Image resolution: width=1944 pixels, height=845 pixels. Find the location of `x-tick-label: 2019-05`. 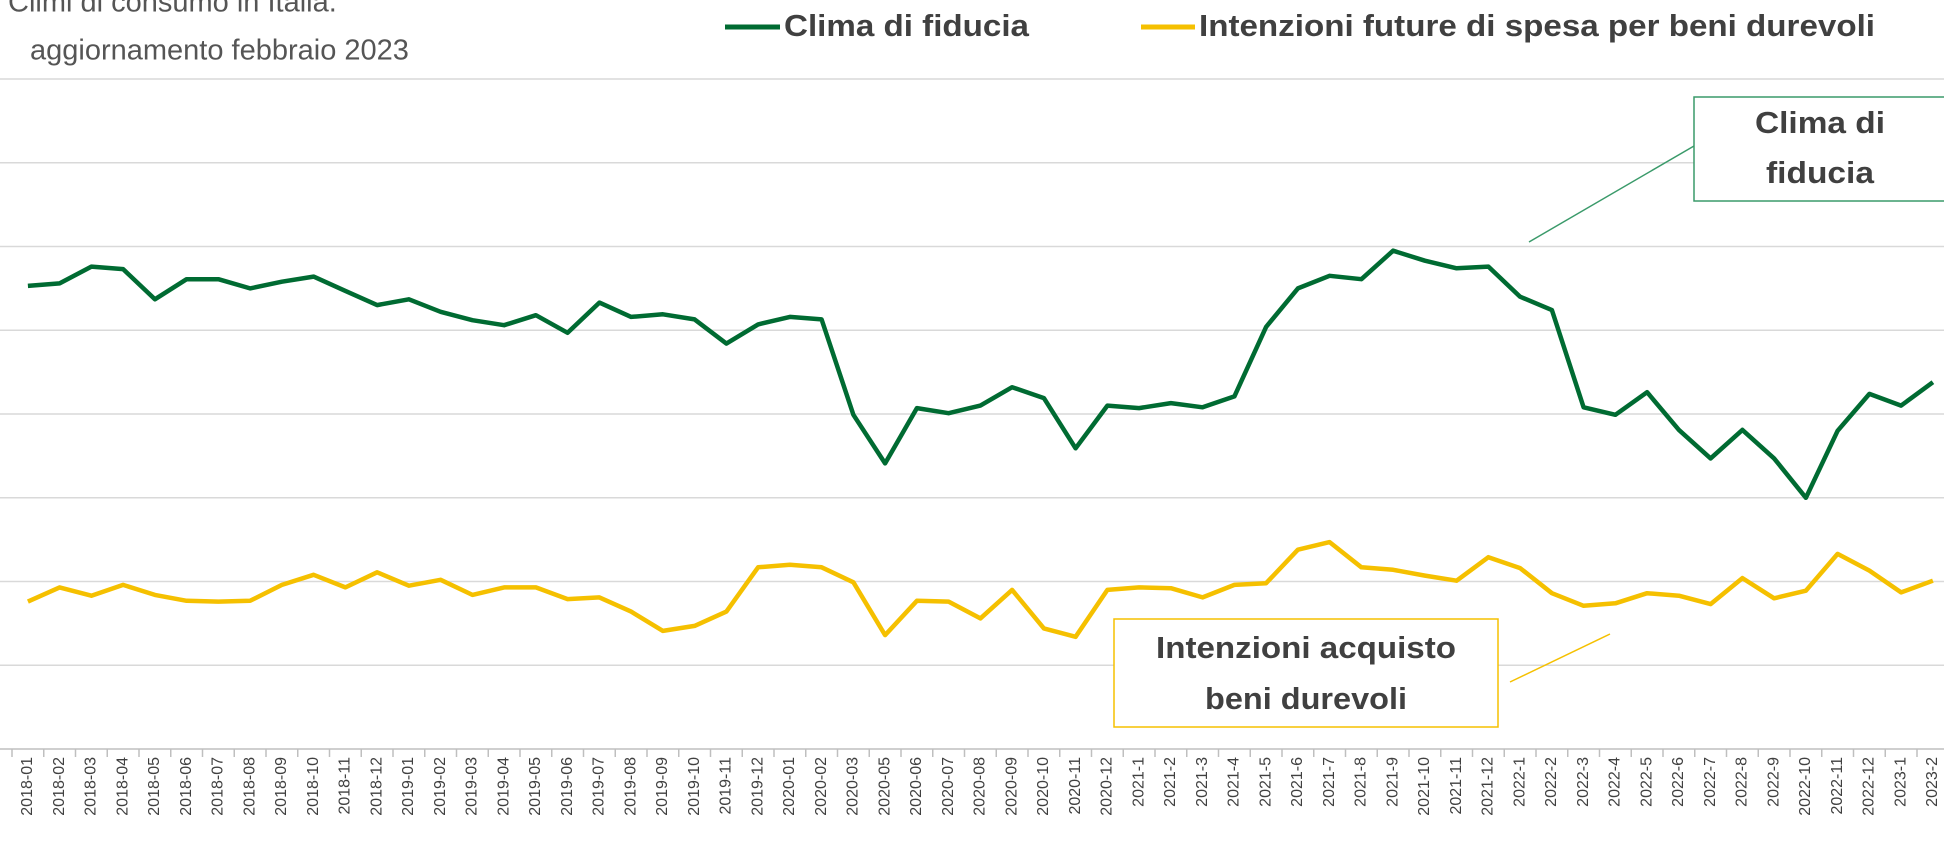

x-tick-label: 2019-05 is located at coordinates (535, 786).